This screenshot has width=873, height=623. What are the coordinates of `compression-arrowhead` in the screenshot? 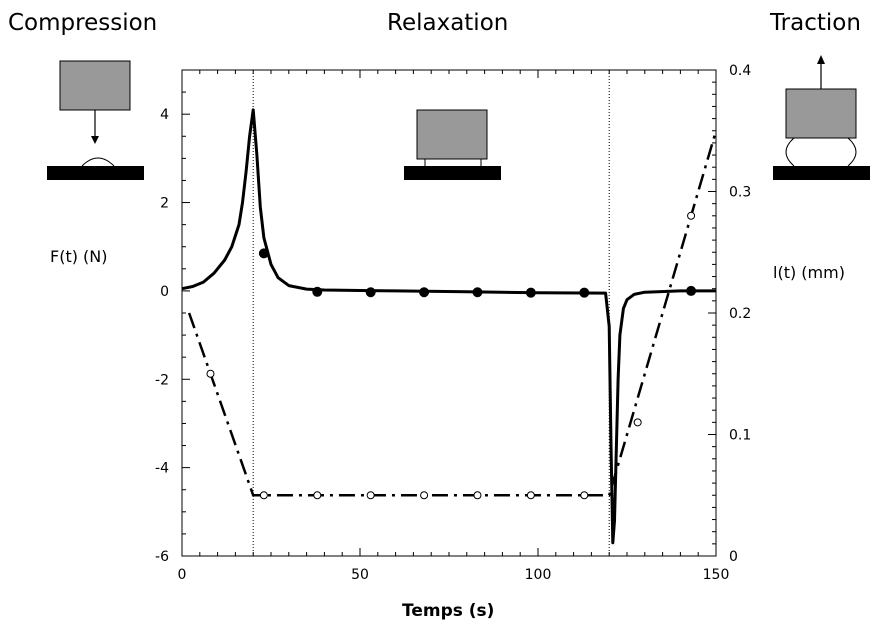 It's located at (95, 140).